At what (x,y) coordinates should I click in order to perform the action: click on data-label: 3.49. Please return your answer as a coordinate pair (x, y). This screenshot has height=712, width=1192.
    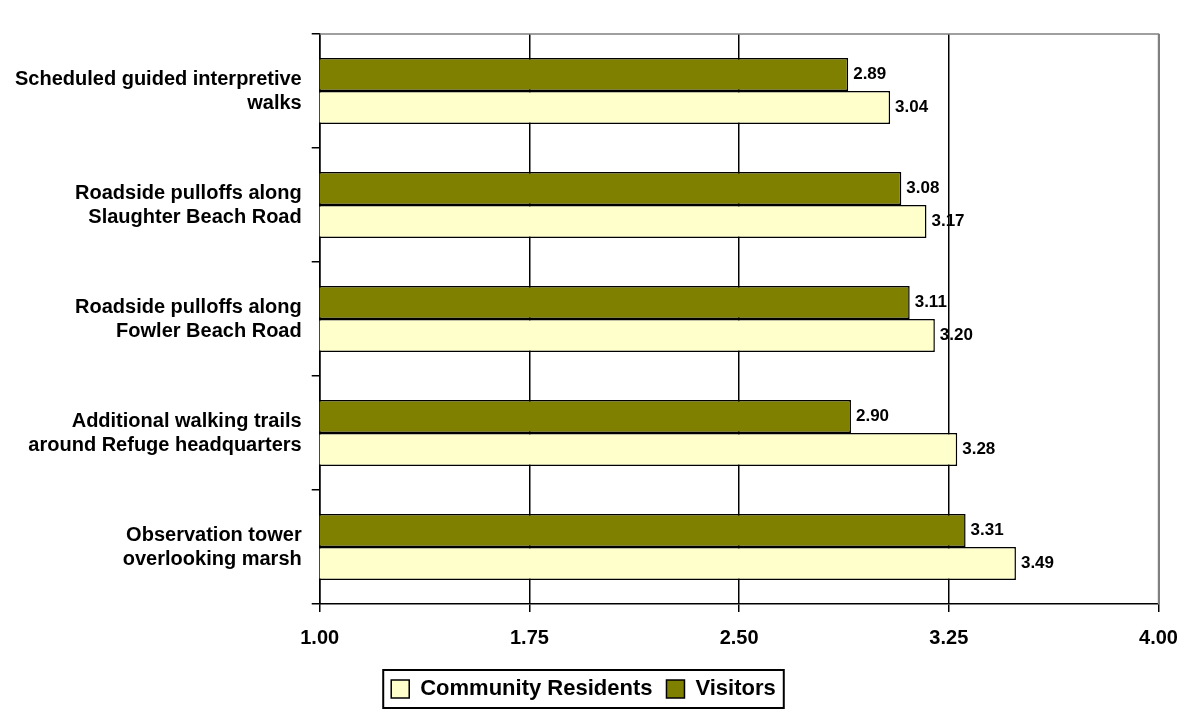
    Looking at the image, I should click on (1037, 563).